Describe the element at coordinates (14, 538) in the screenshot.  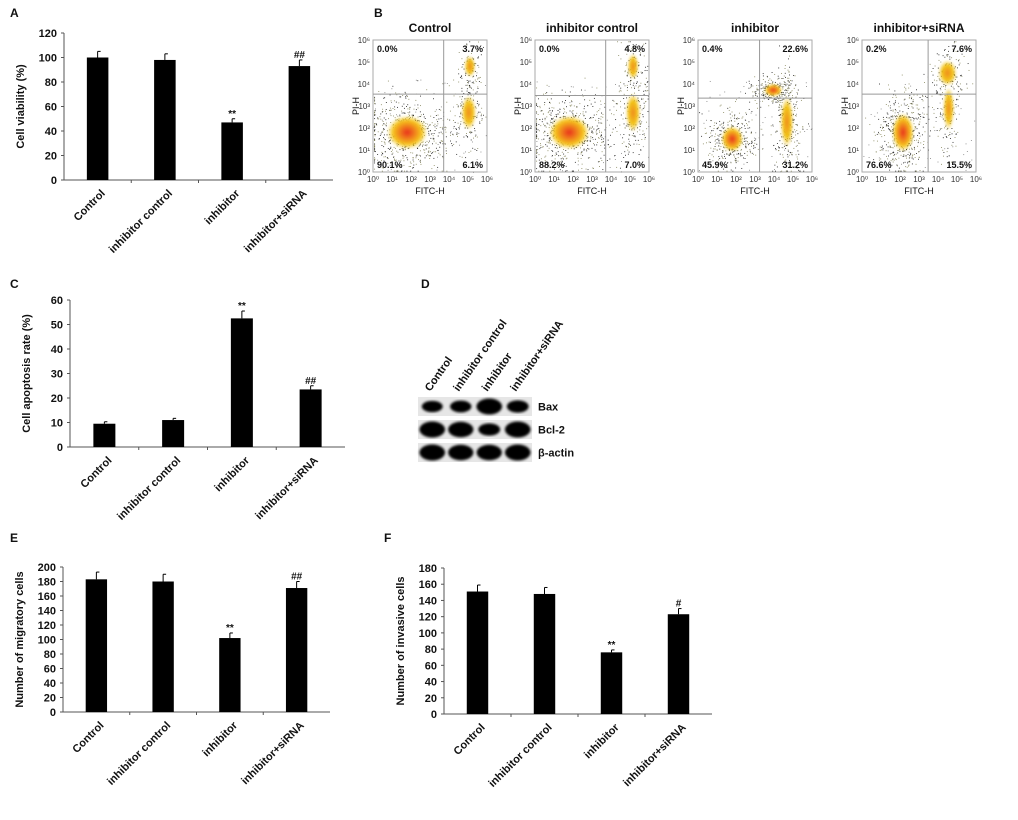
I see `panel-label-e: E` at that location.